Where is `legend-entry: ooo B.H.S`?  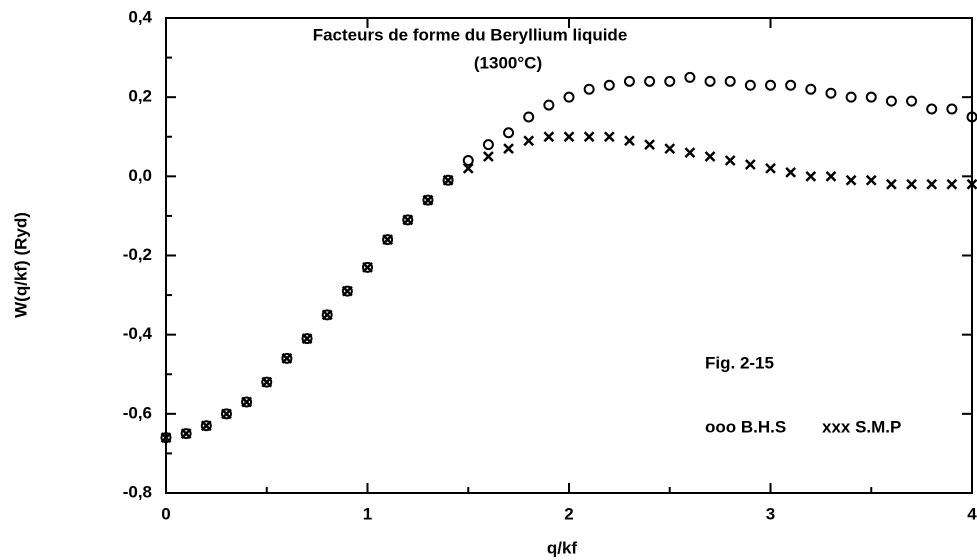
legend-entry: ooo B.H.S is located at coordinates (745, 426).